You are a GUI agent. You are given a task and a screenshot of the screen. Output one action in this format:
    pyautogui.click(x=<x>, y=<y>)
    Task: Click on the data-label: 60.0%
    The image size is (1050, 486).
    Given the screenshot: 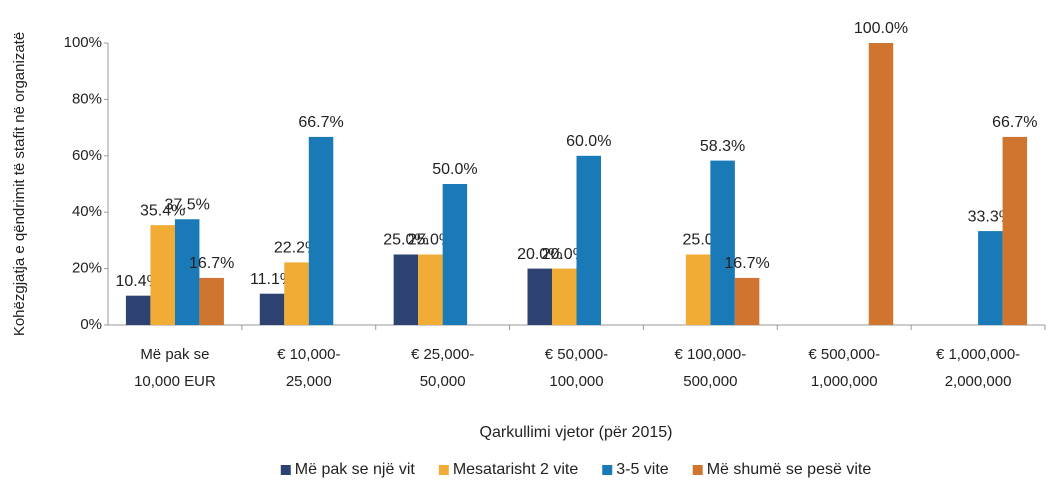 What is the action you would take?
    pyautogui.click(x=588, y=141)
    